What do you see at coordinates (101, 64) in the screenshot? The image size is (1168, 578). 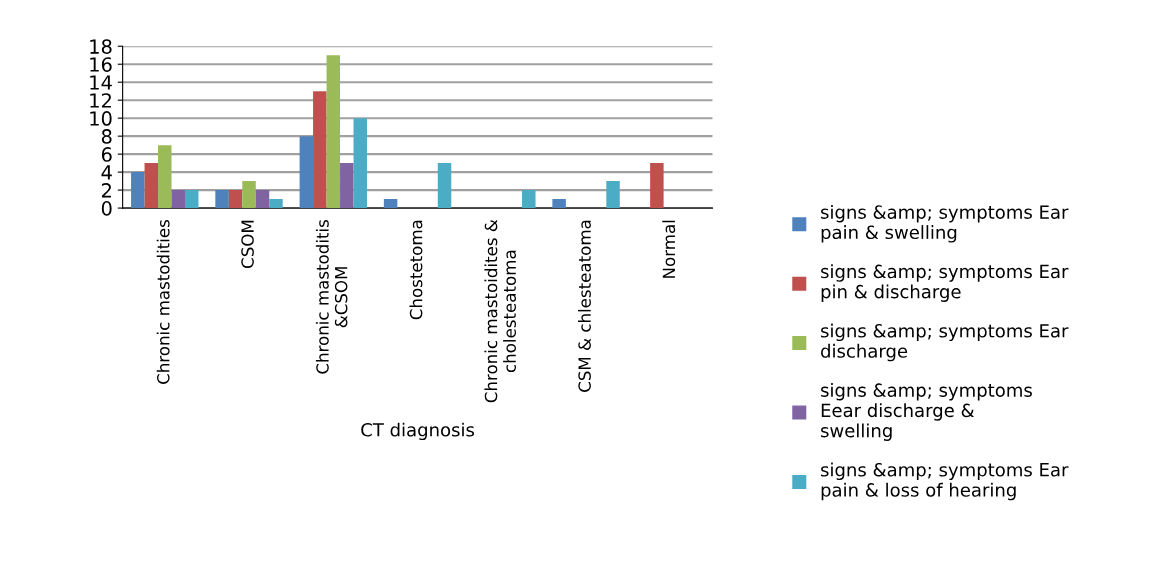 I see `y-tick-label: 16` at bounding box center [101, 64].